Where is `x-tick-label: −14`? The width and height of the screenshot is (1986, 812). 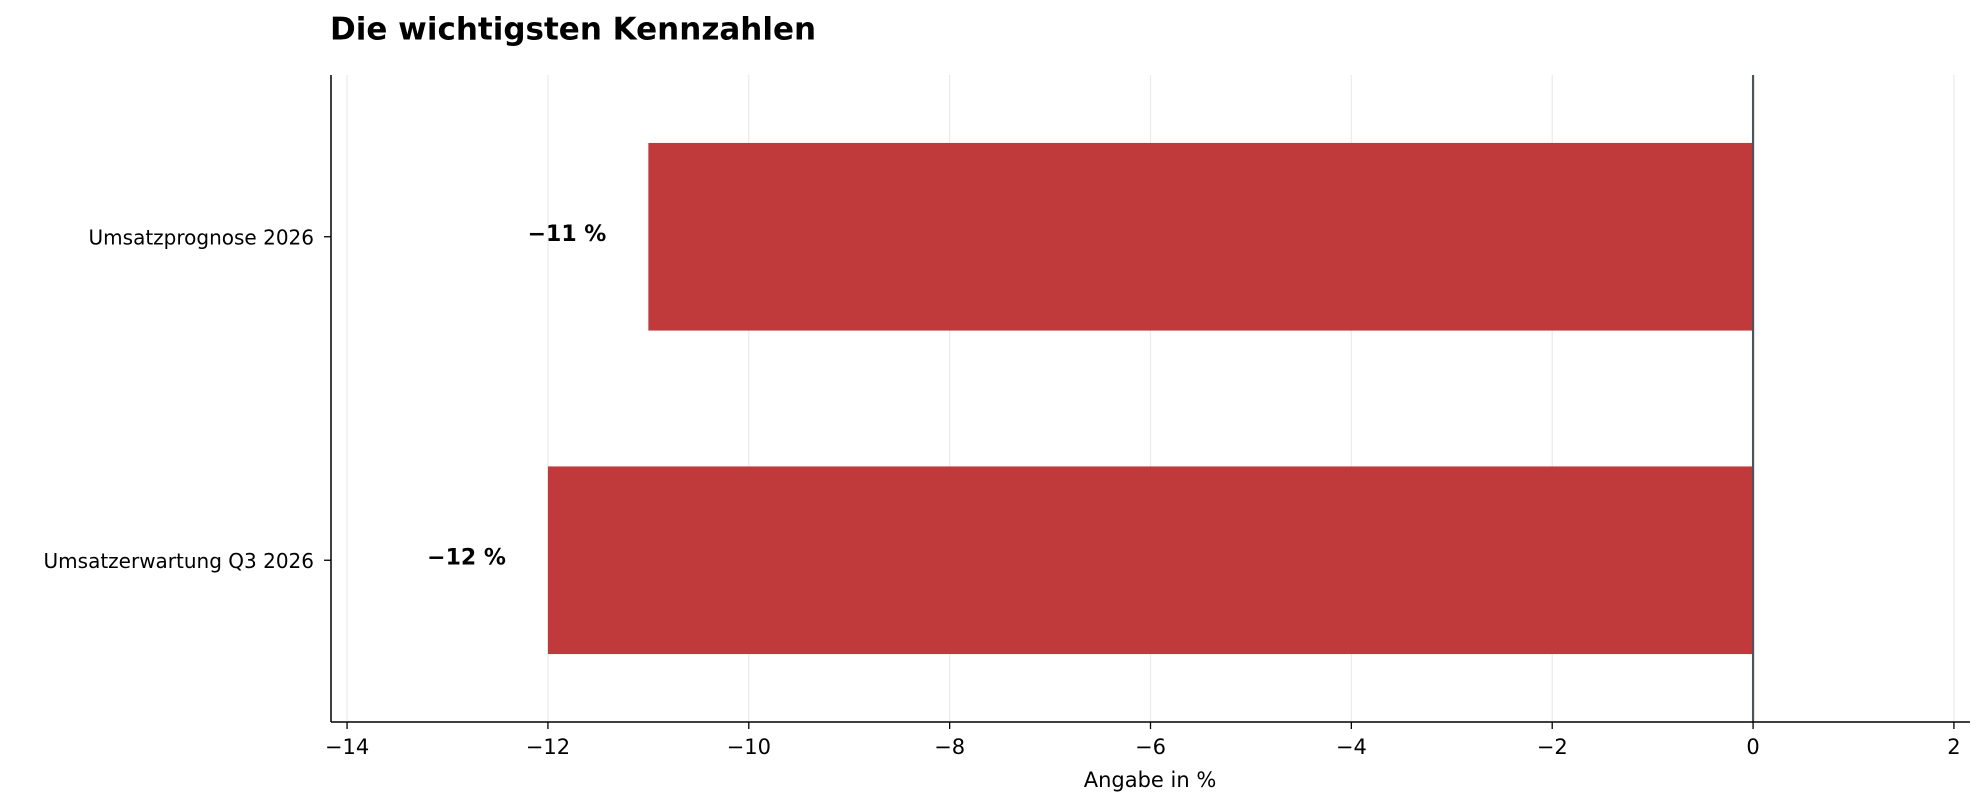
x-tick-label: −14 is located at coordinates (347, 747).